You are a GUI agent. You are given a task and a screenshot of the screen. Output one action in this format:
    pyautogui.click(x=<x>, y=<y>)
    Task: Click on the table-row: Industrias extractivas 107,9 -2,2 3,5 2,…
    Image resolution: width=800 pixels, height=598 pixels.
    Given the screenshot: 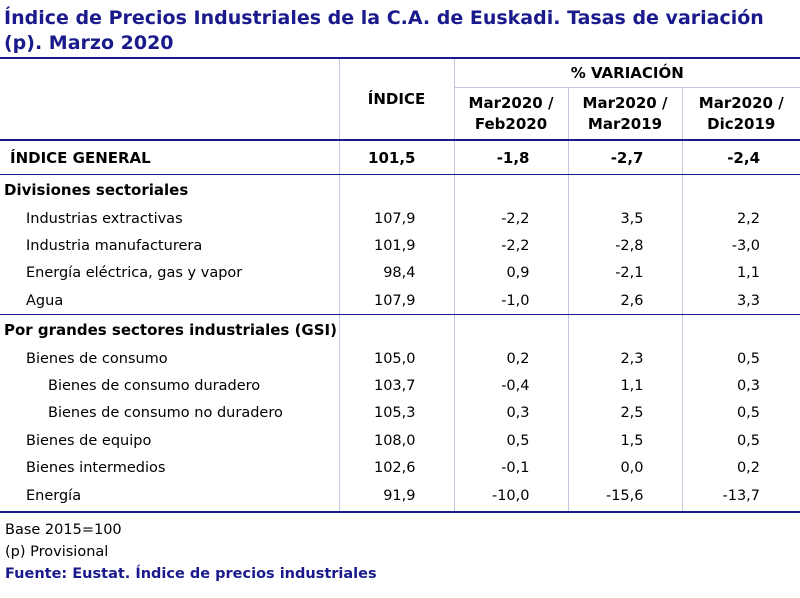 What is the action you would take?
    pyautogui.click(x=400, y=219)
    